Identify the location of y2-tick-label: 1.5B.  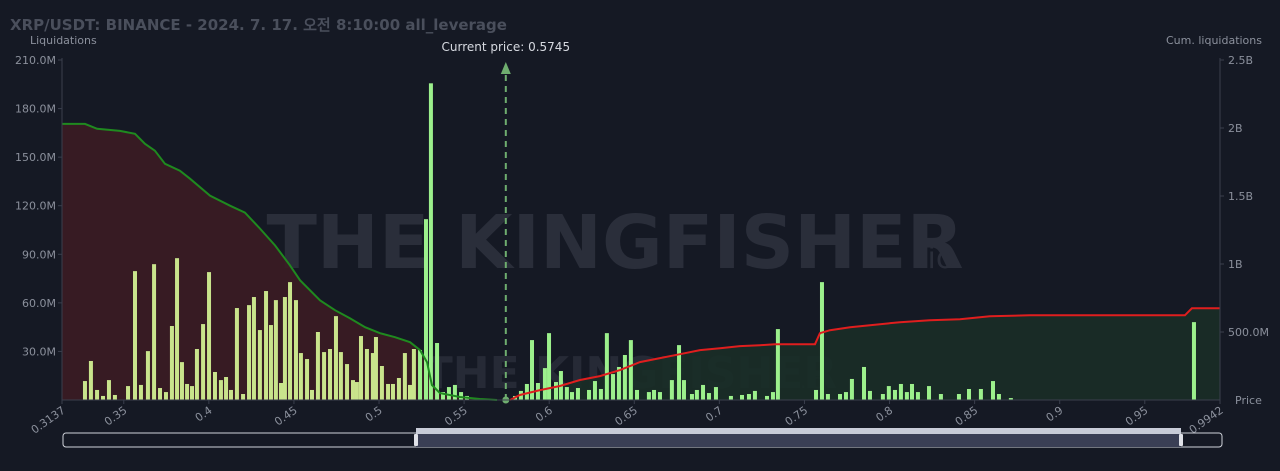
(1240, 196).